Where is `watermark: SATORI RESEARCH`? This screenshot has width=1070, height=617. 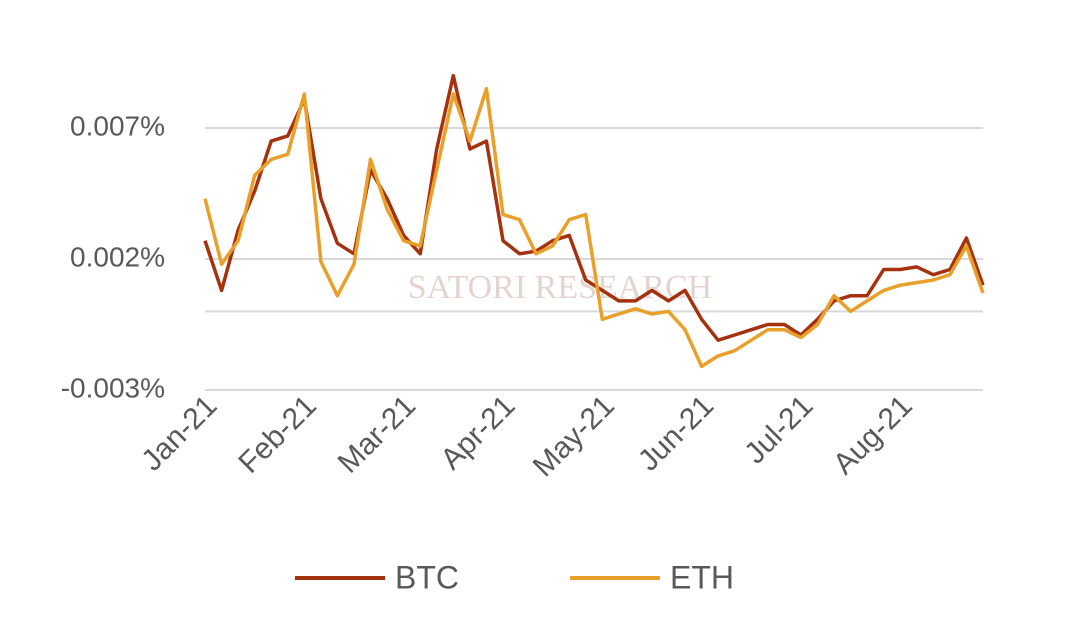
watermark: SATORI RESEARCH is located at coordinates (560, 287).